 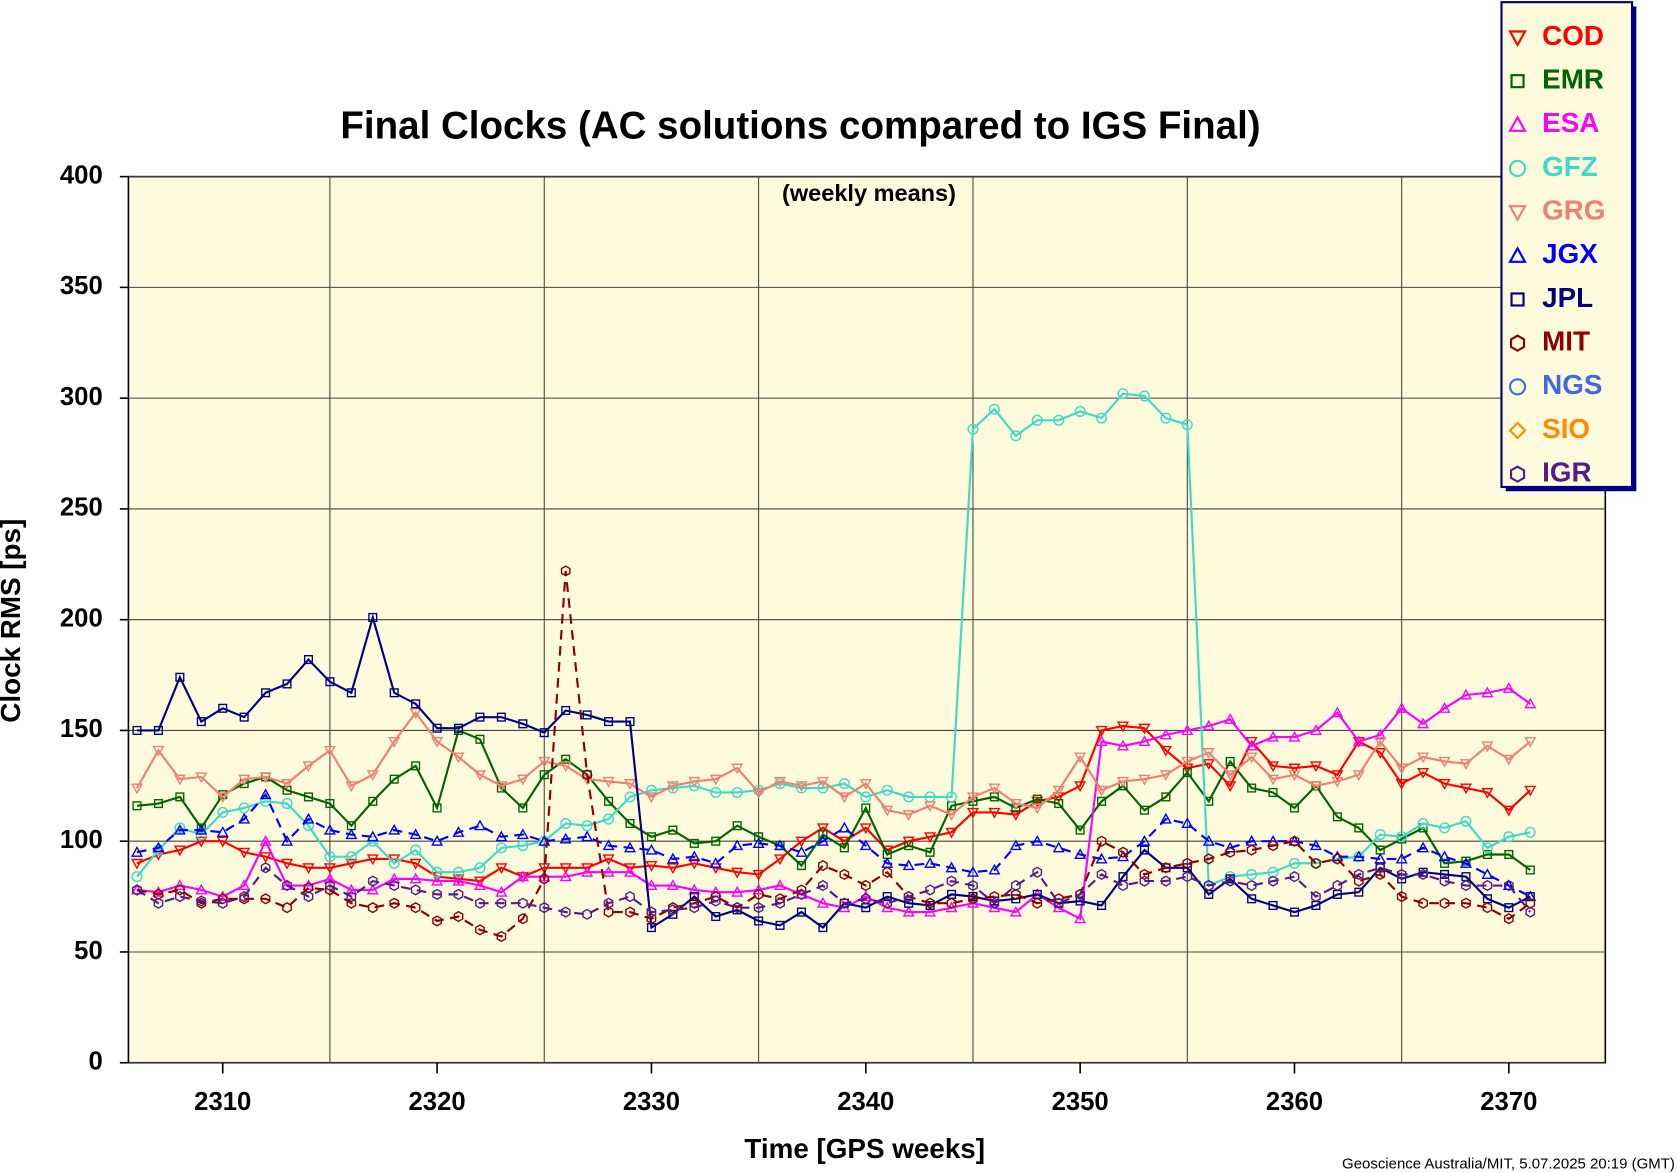 What do you see at coordinates (1570, 122) in the screenshot?
I see `legend-label: ESA` at bounding box center [1570, 122].